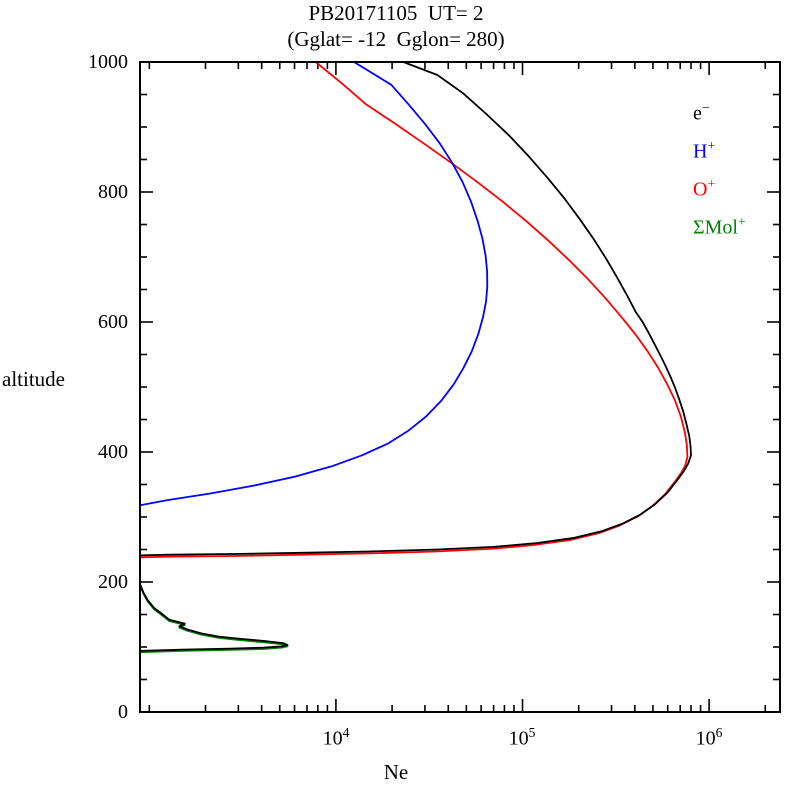 The image size is (792, 795). I want to click on legend-item-h-plus: H+, so click(704, 150).